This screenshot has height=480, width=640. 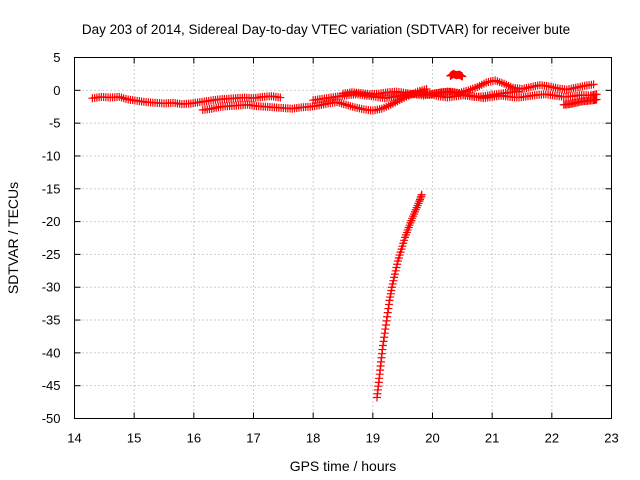 I want to click on x-tick-label: 18, so click(x=313, y=438).